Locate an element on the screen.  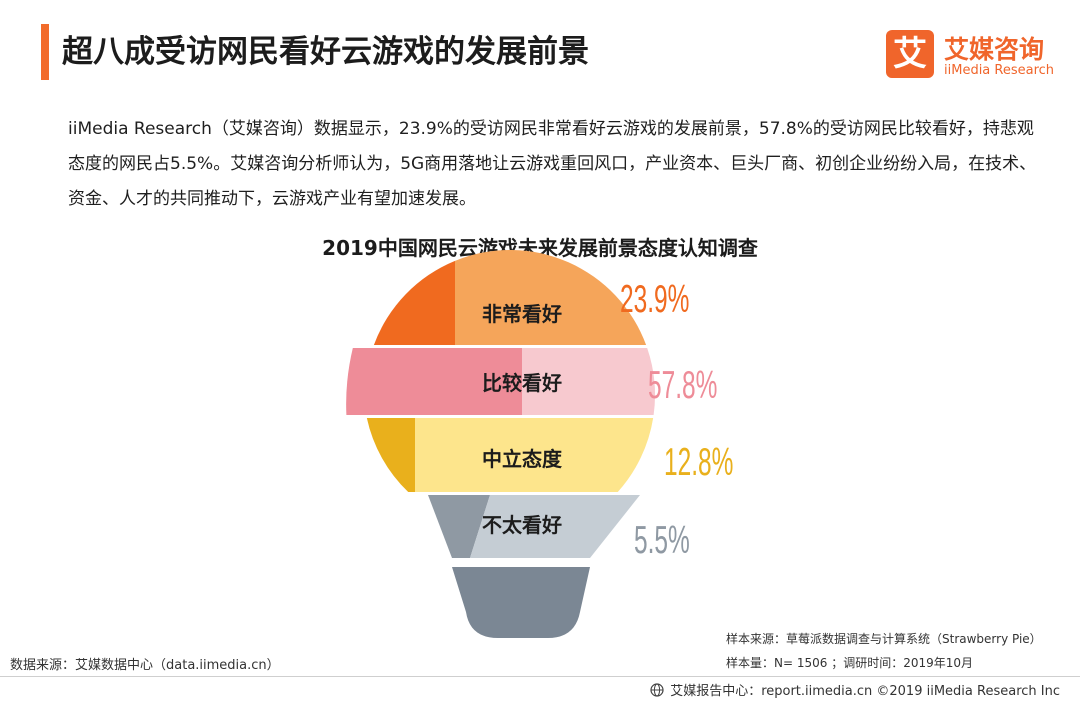
value-label: 5.5% is located at coordinates (662, 539).